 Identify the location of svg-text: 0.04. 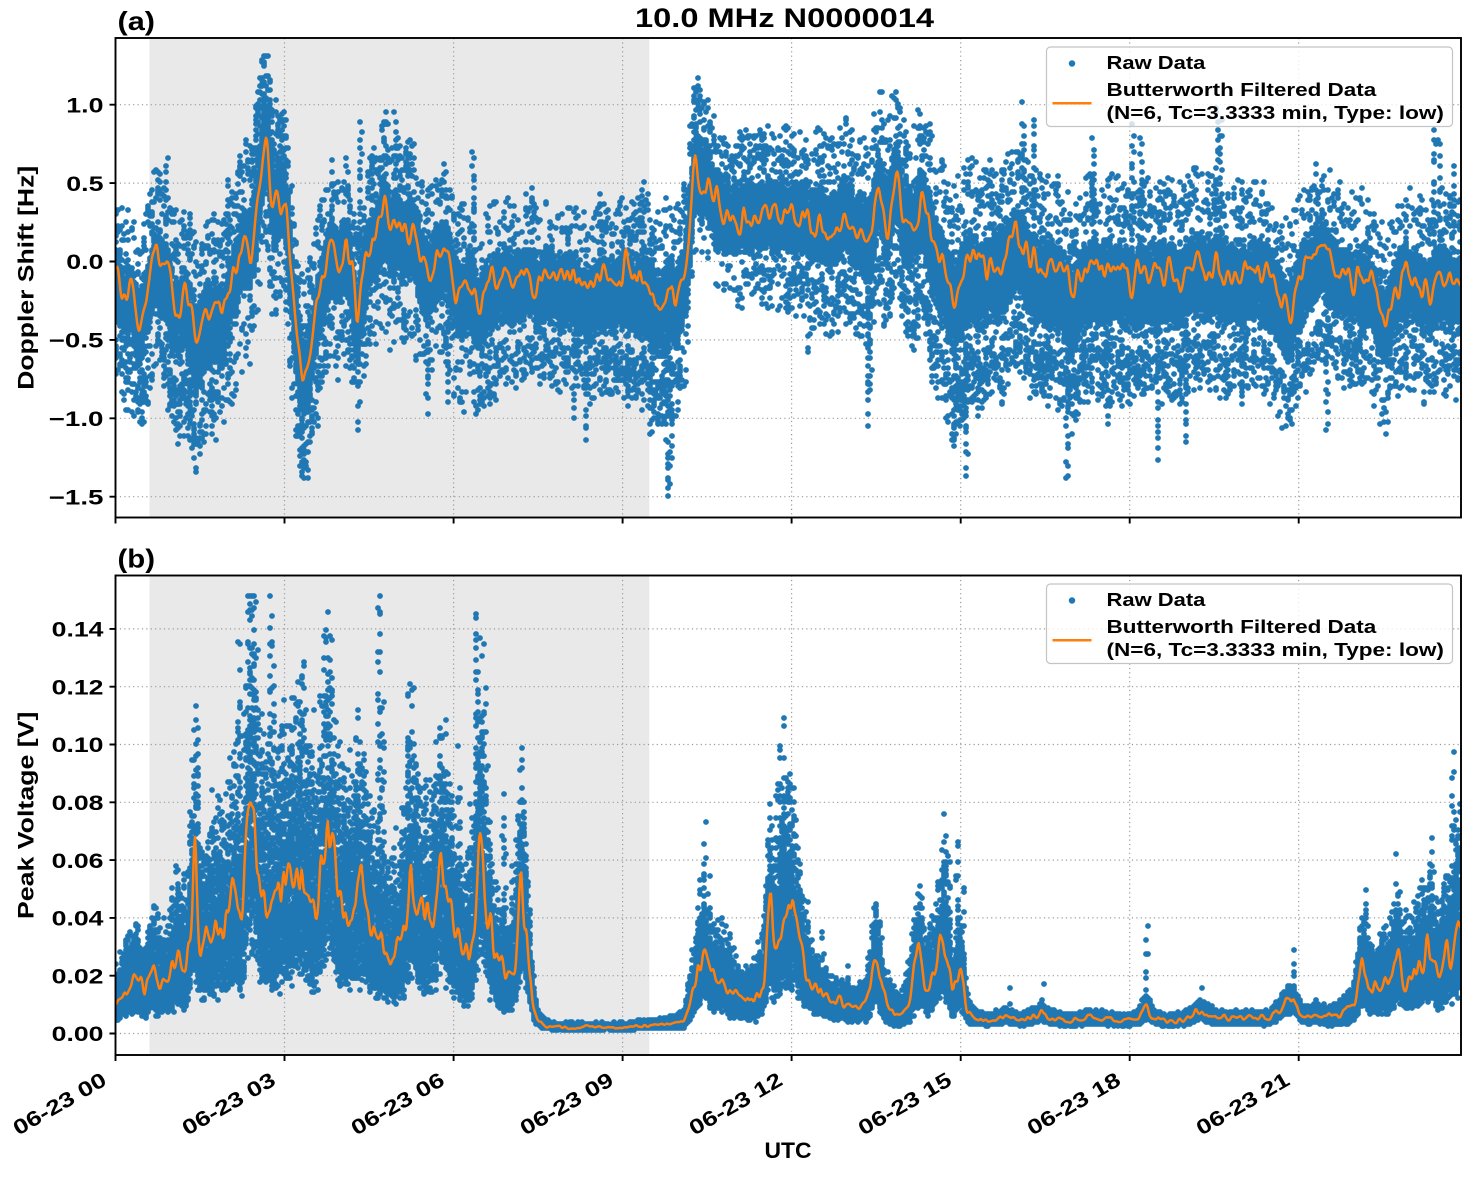
(78, 919).